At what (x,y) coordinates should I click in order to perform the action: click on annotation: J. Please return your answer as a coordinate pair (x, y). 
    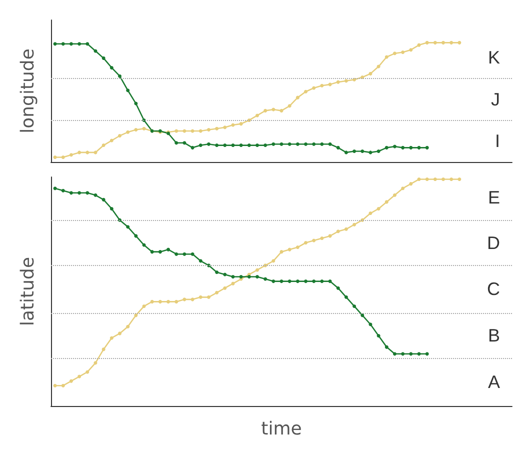
    Looking at the image, I should click on (495, 99).